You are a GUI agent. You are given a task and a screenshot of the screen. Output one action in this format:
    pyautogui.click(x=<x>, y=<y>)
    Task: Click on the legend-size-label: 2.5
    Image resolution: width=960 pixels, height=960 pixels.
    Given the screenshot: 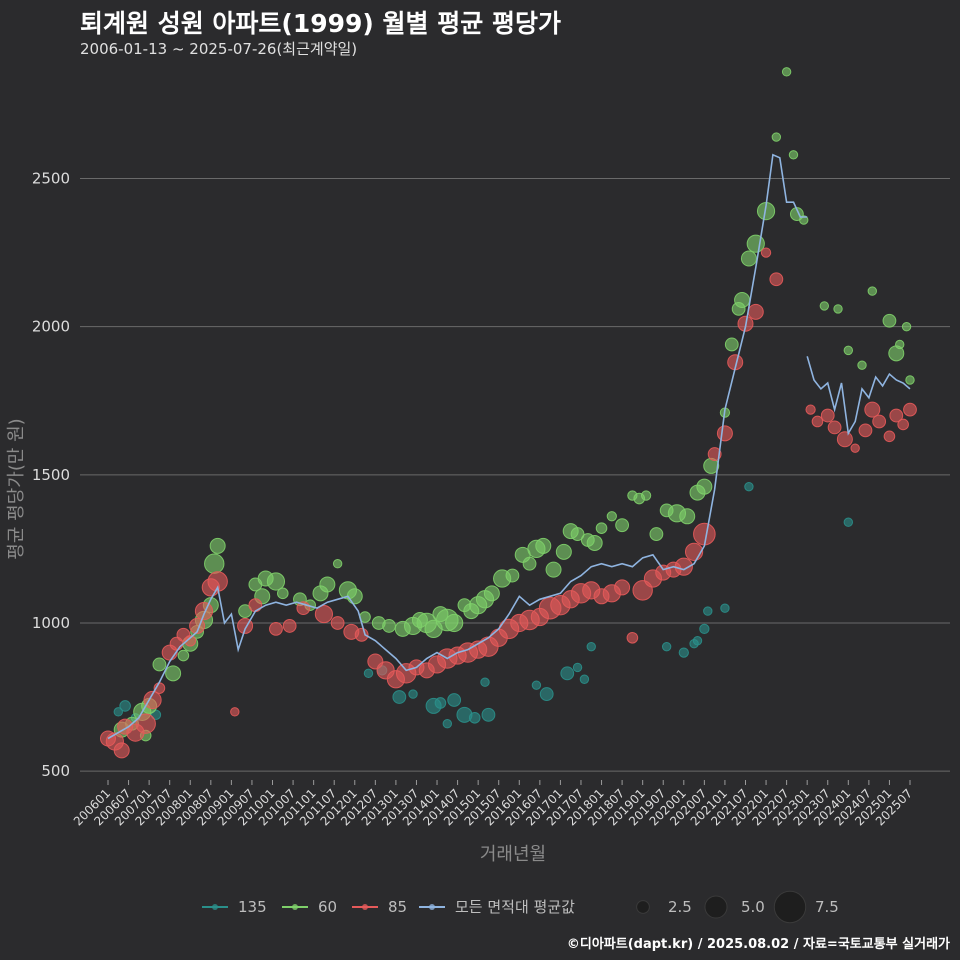 What is the action you would take?
    pyautogui.click(x=680, y=907)
    